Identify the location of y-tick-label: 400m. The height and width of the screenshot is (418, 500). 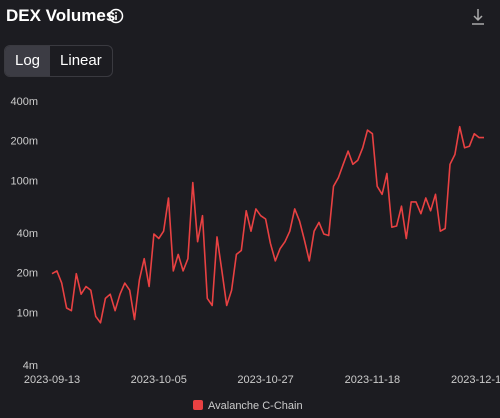
(24, 102).